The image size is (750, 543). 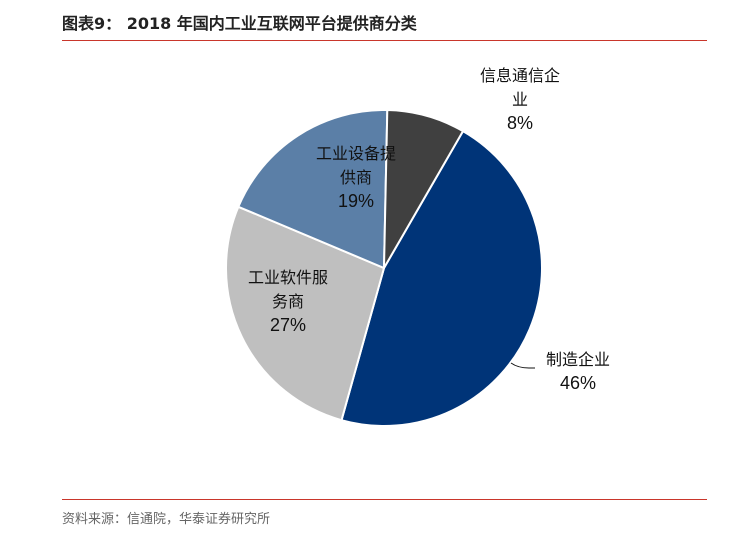 I want to click on pie-slice-manufacturing, so click(x=441, y=278).